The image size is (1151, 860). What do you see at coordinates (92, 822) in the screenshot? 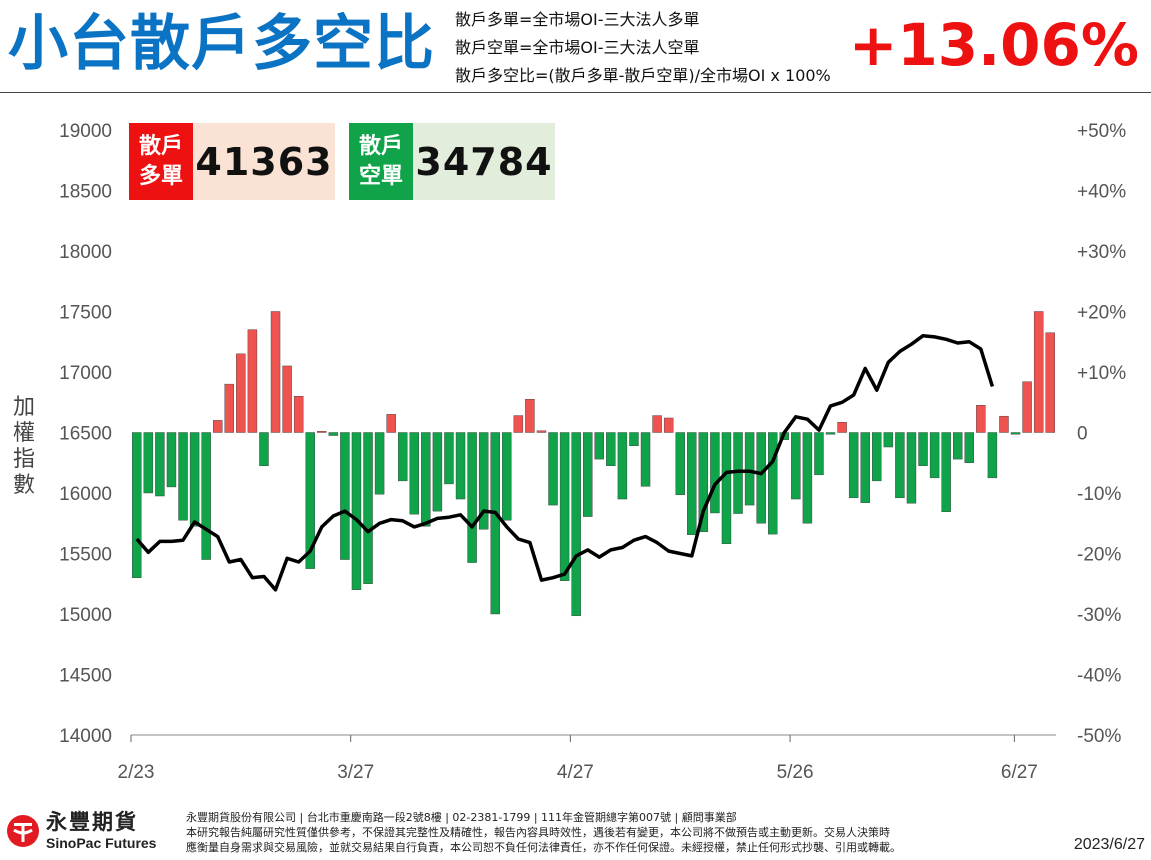
I see `logo-chinese-name: 永豐期貨` at bounding box center [92, 822].